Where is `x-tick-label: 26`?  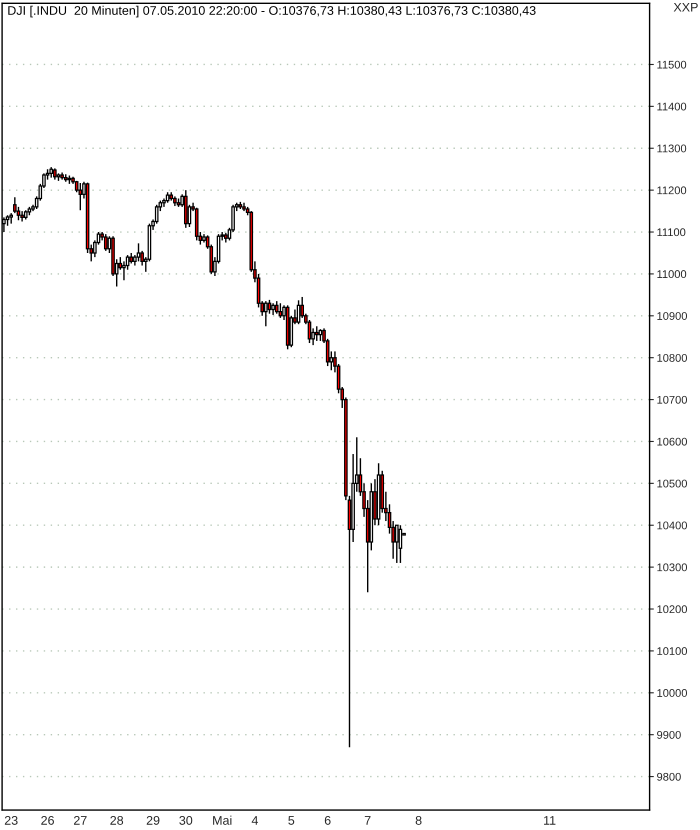 x-tick-label: 26 is located at coordinates (47, 820).